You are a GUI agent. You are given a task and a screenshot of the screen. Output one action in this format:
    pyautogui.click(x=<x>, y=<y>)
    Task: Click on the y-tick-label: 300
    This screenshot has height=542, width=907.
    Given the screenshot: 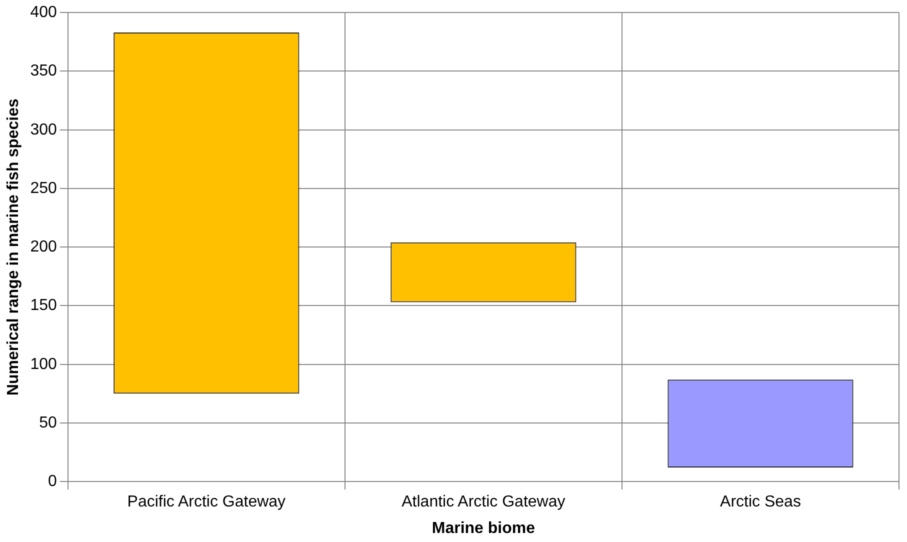 What is the action you would take?
    pyautogui.click(x=43, y=129)
    